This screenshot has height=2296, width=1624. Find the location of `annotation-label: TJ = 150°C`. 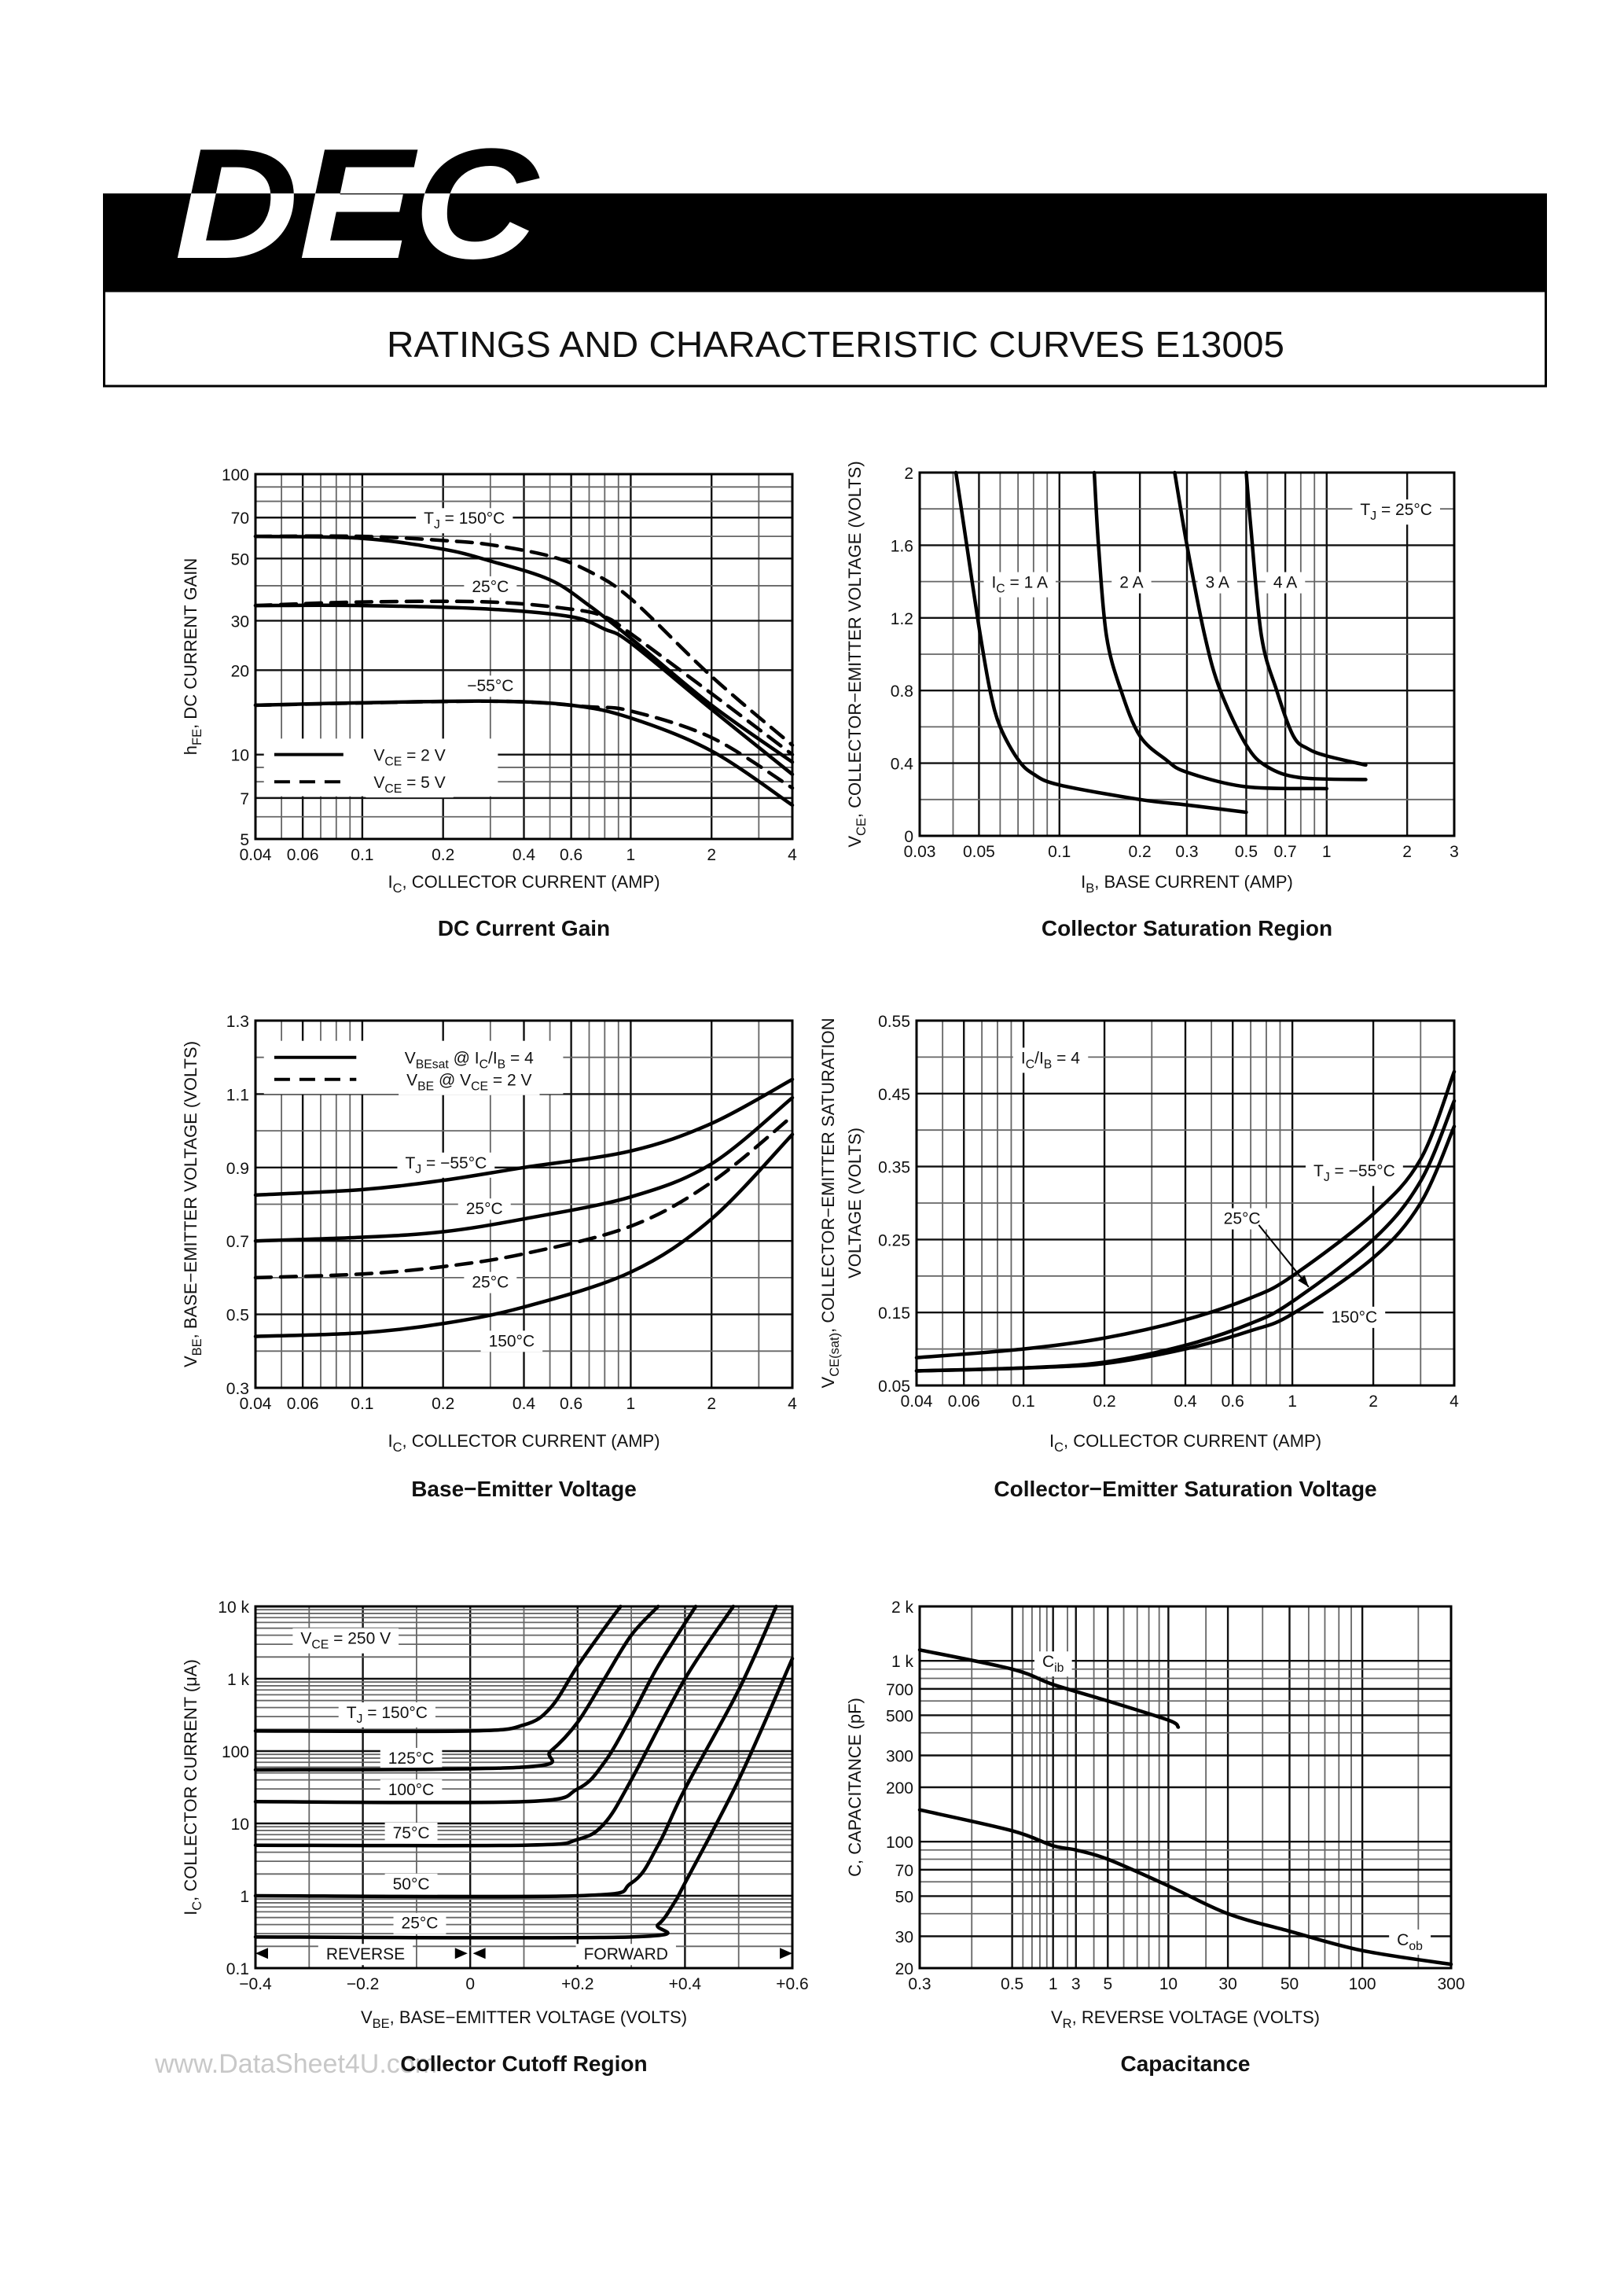

annotation-label: TJ = 150°C is located at coordinates (388, 1715).